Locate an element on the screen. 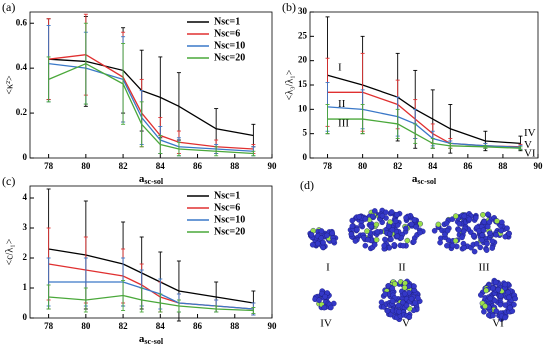  x-tick-label: 80 is located at coordinates (86, 326).